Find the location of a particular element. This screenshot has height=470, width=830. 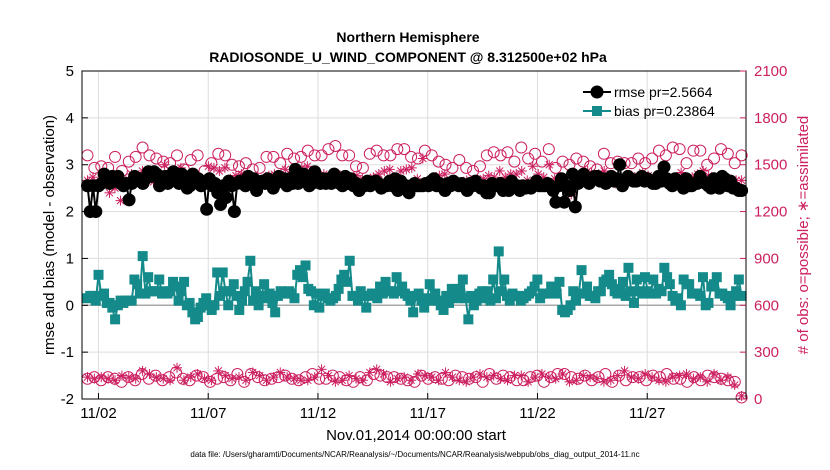

y-tick-label: 4 is located at coordinates (70, 118).